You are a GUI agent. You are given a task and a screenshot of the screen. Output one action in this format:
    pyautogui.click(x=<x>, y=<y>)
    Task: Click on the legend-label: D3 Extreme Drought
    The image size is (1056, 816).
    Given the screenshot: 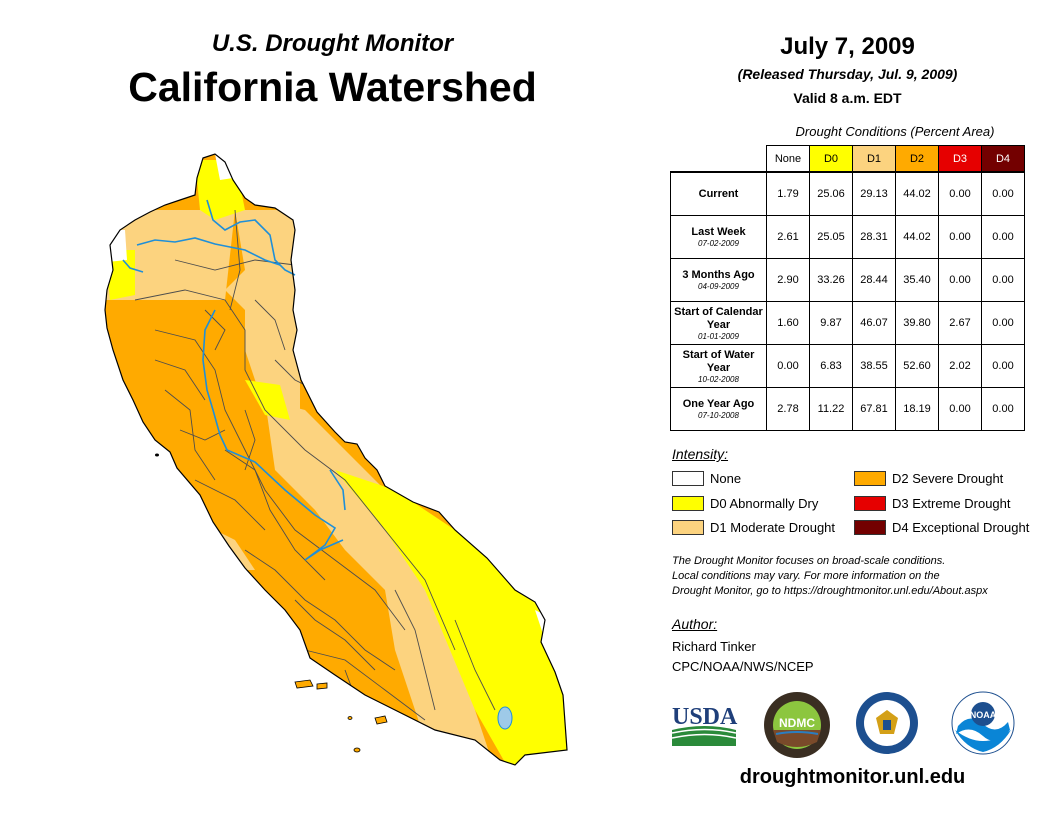 What is the action you would take?
    pyautogui.click(x=951, y=503)
    